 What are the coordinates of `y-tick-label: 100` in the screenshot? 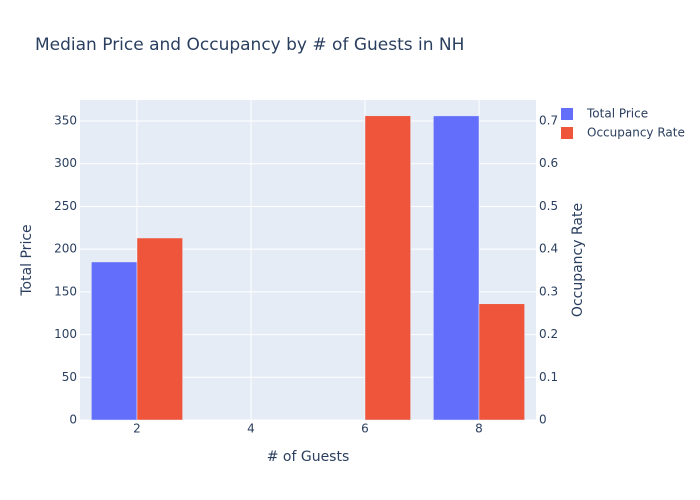 It's located at (65, 334).